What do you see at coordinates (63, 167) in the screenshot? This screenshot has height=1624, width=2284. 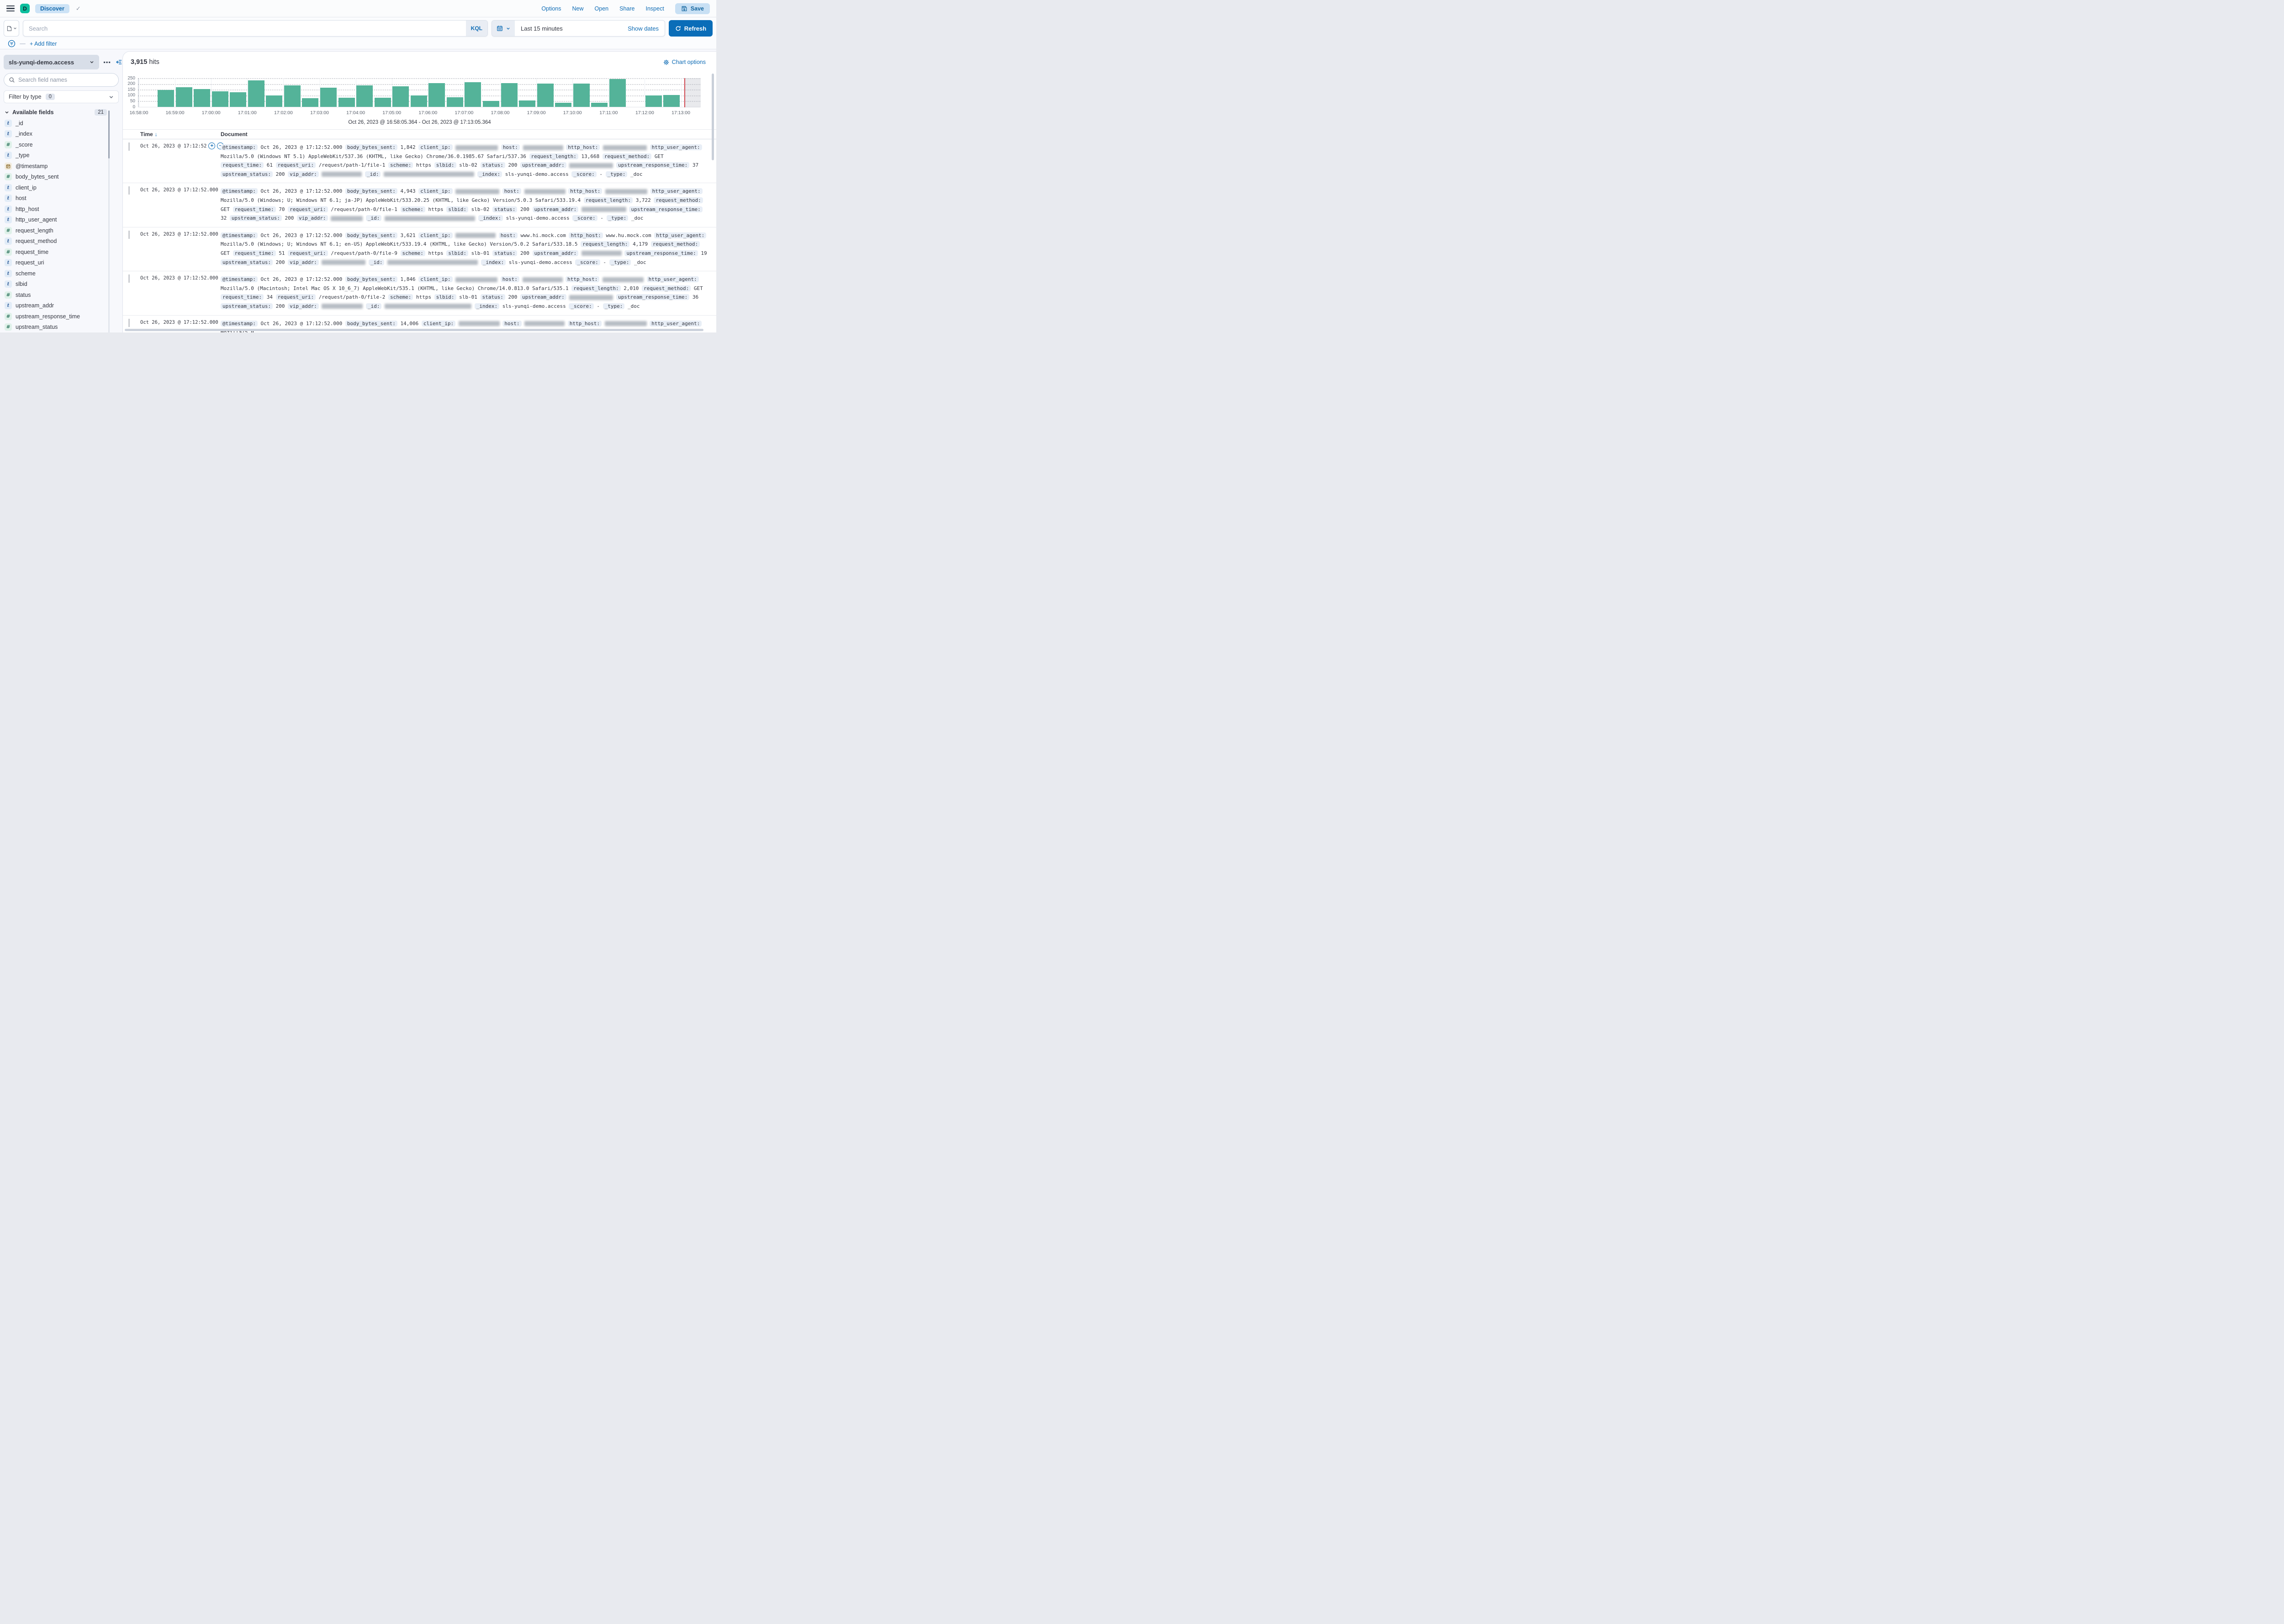 I see `sidebar-field-@timestamp: @timestamp` at bounding box center [63, 167].